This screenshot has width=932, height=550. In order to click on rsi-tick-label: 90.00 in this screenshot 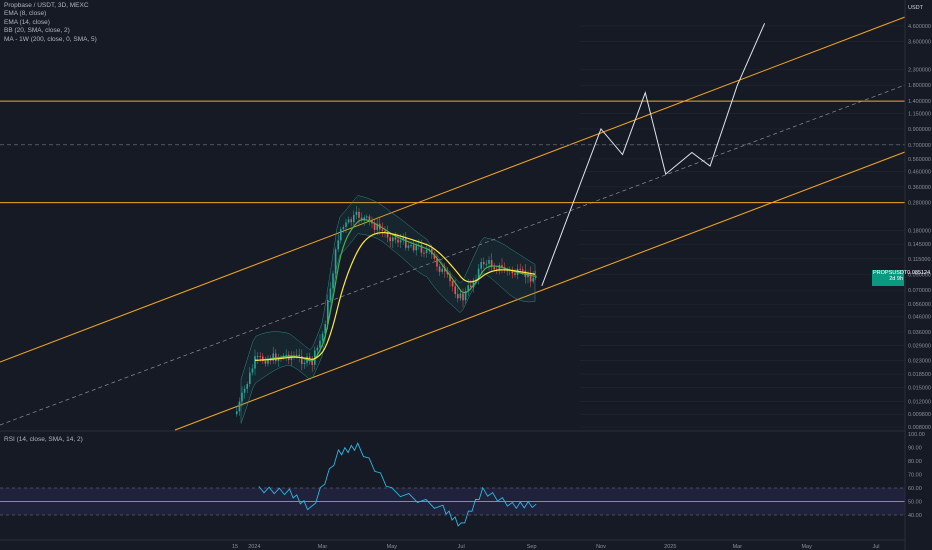, I will do `click(915, 449)`.